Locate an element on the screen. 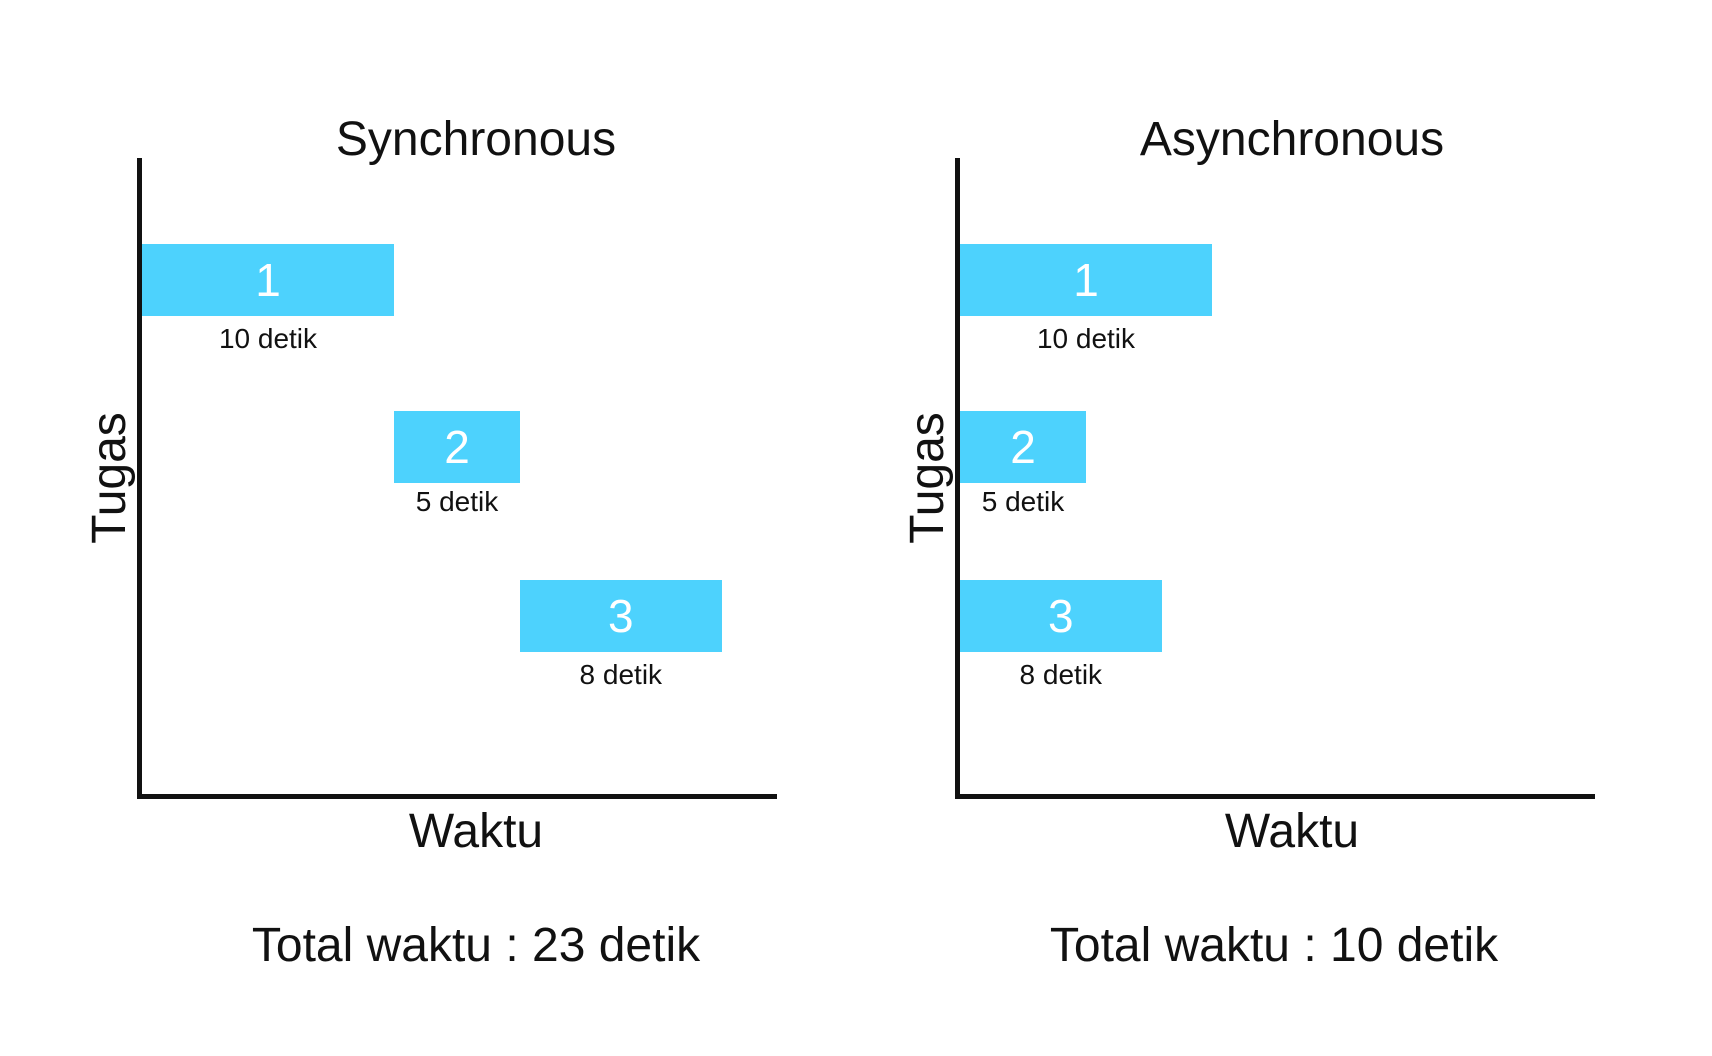 The height and width of the screenshot is (1056, 1712). chart-title: Synchronous is located at coordinates (476, 139).